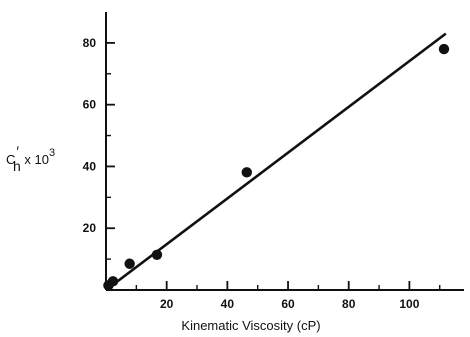 This screenshot has width=470, height=337. Describe the element at coordinates (17, 151) in the screenshot. I see `y-axis-title-prime: ′` at that location.